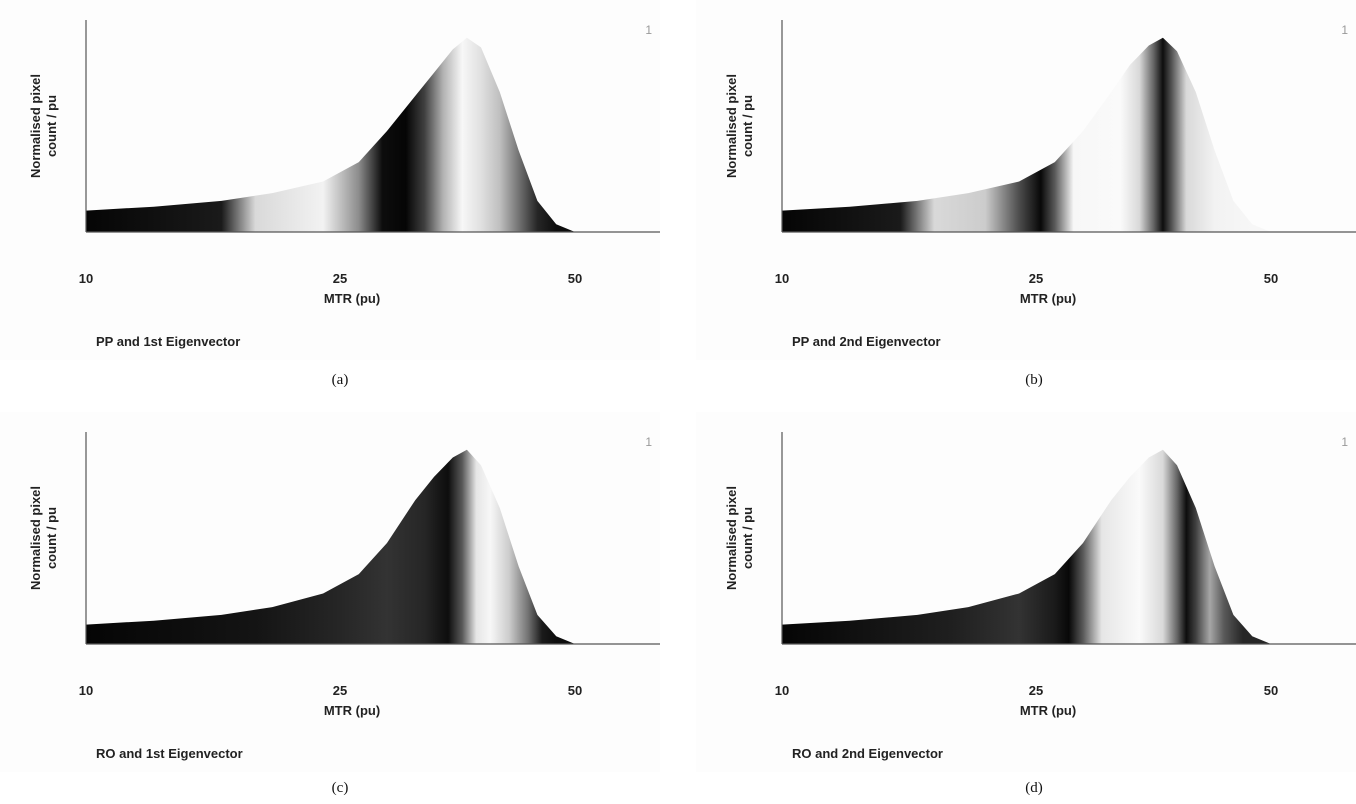 Image resolution: width=1356 pixels, height=804 pixels. Describe the element at coordinates (168, 341) in the screenshot. I see `panel-title: PP and 1st Eigenvector` at that location.